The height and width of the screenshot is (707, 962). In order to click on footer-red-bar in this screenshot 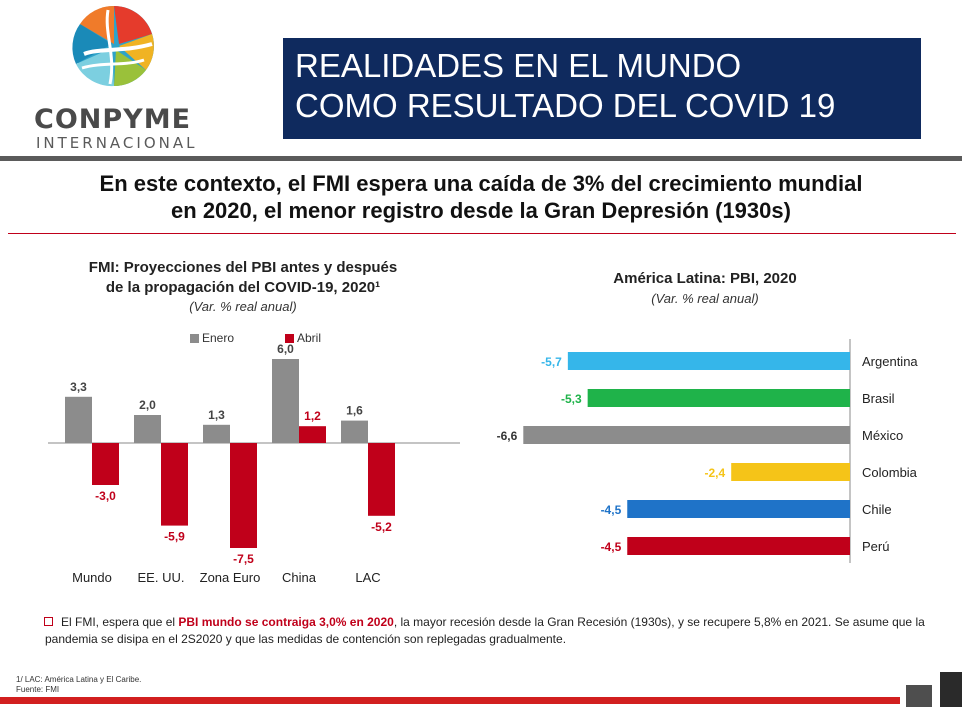, I will do `click(450, 700)`.